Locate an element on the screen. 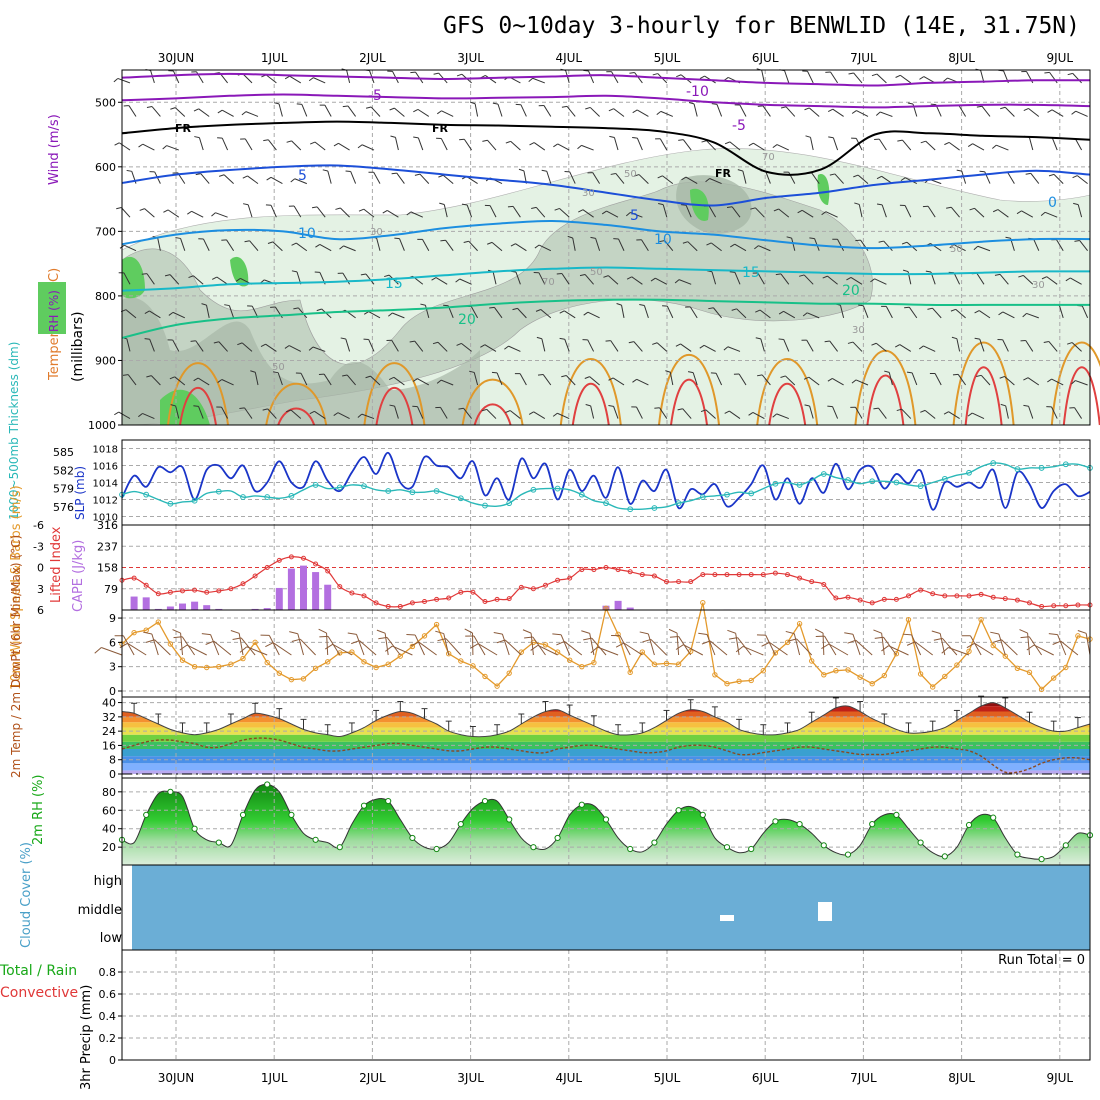  cloud-row-label: high is located at coordinates (108, 881).